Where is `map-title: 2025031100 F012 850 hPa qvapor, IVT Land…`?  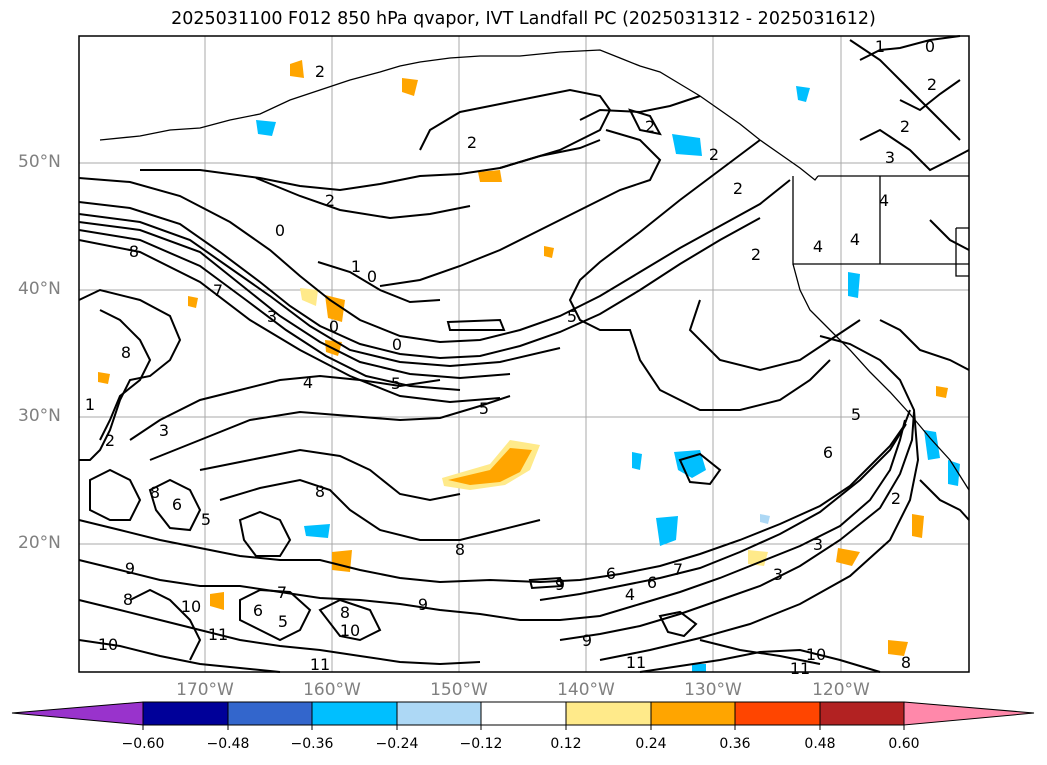
map-title: 2025031100 F012 850 hPa qvapor, IVT Land… is located at coordinates (523, 19).